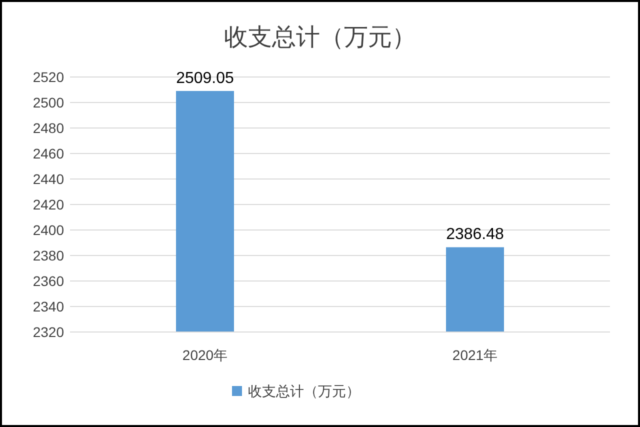 This screenshot has width=640, height=427. I want to click on y-tick-label: 2420, so click(48, 204).